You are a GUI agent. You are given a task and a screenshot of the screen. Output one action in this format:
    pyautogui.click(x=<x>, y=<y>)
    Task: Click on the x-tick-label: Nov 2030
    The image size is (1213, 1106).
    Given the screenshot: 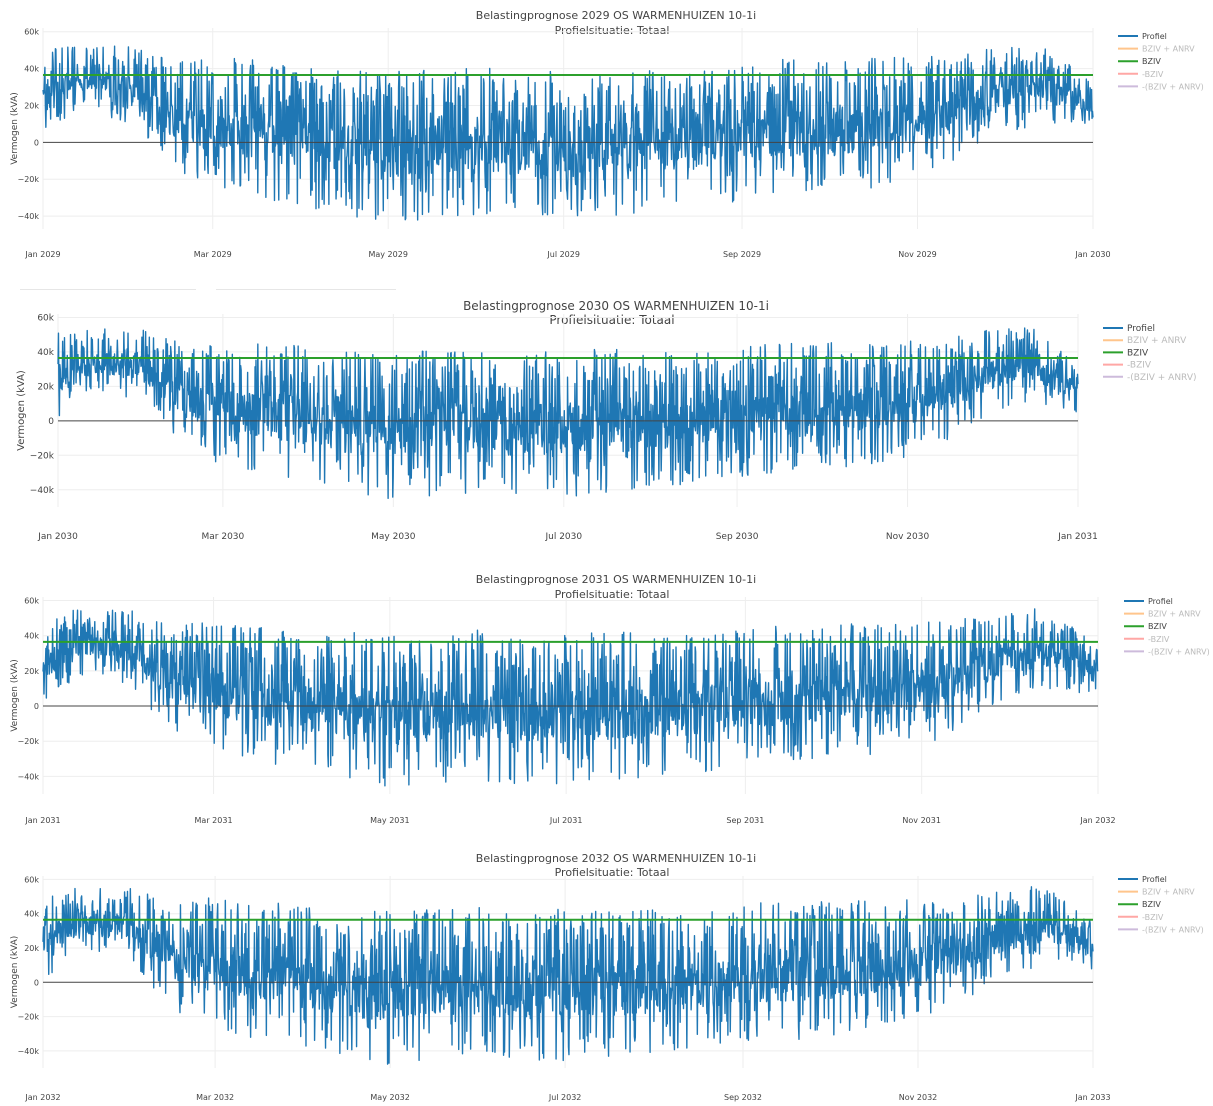 What is the action you would take?
    pyautogui.click(x=908, y=537)
    